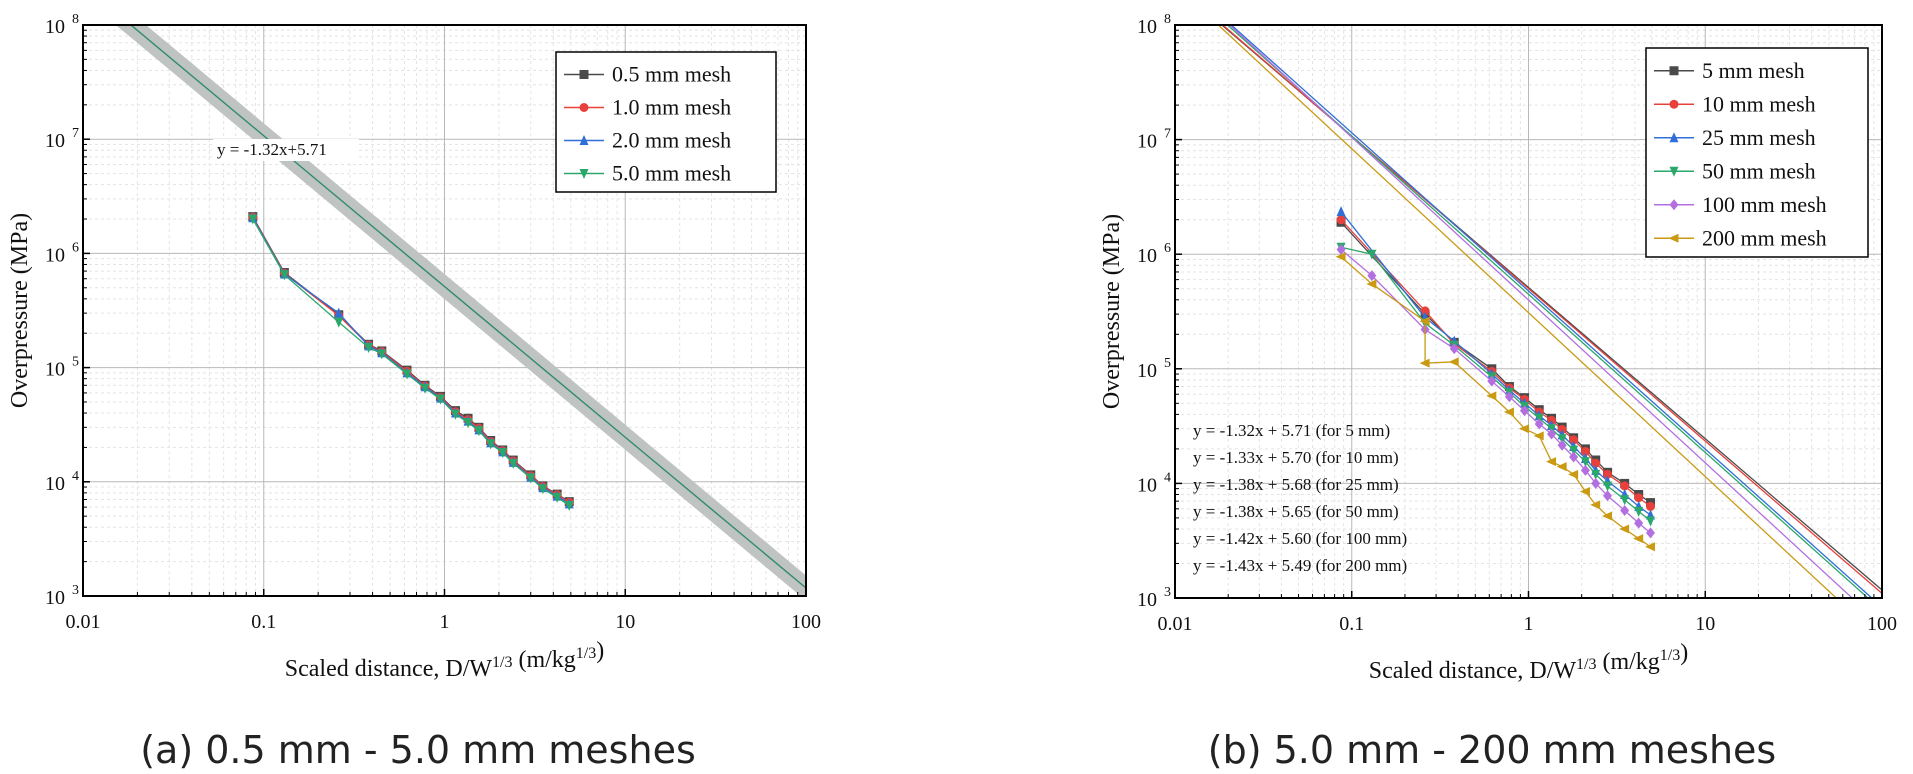 The image size is (1913, 774). I want to click on legend-item: 0.5 mm mesh, so click(647, 74).